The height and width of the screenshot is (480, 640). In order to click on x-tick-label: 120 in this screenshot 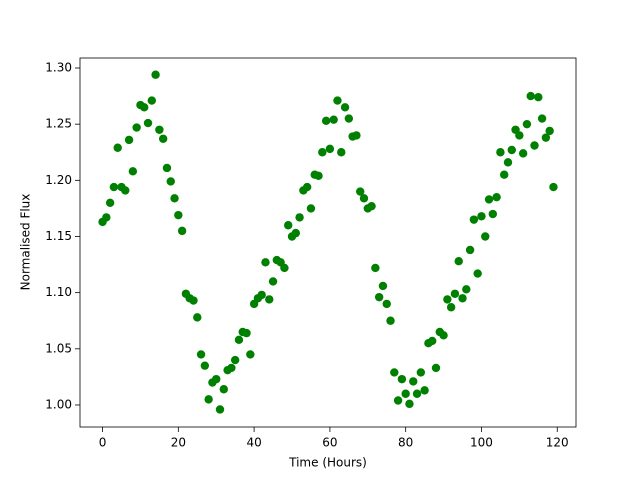, I will do `click(557, 443)`.